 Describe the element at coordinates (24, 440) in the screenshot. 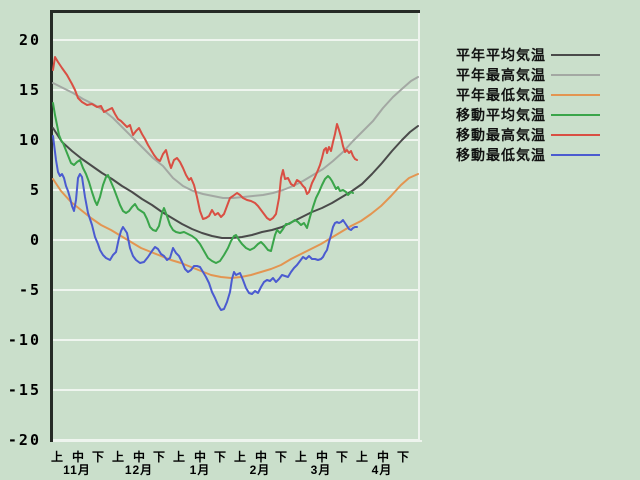

I see `y-axis-tick-label: -20` at that location.